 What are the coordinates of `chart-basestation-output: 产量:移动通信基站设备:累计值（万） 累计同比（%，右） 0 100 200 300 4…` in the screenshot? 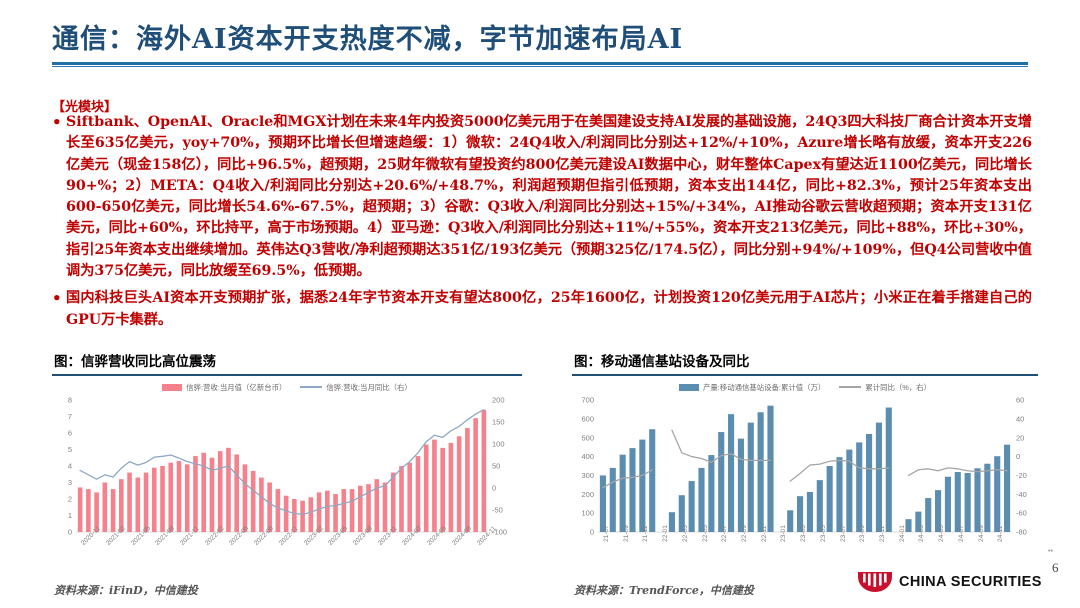 It's located at (805, 478).